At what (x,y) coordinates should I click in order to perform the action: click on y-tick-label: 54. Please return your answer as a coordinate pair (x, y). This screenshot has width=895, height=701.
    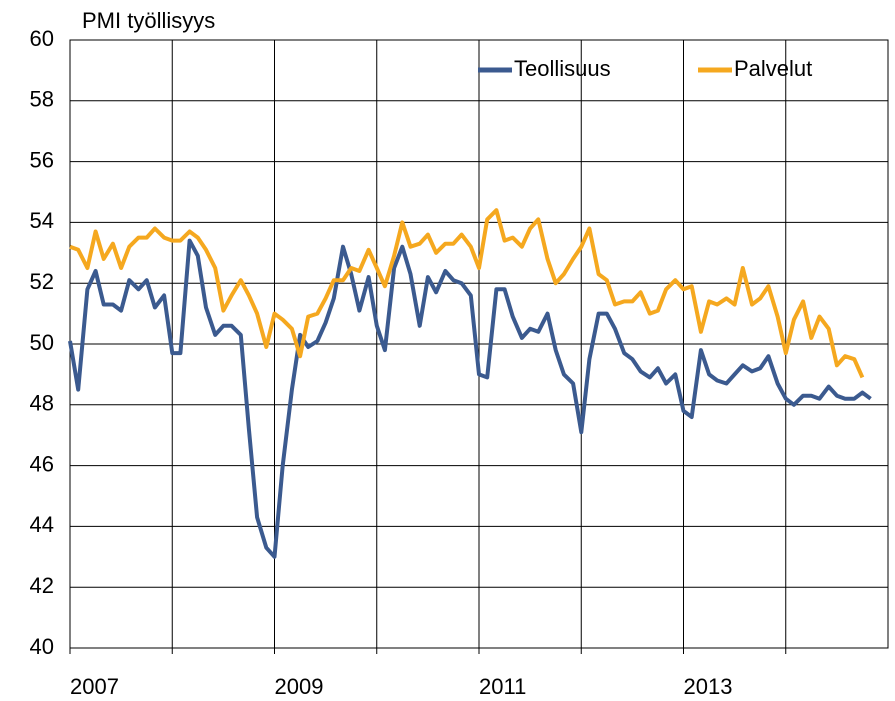
    Looking at the image, I should click on (42, 220).